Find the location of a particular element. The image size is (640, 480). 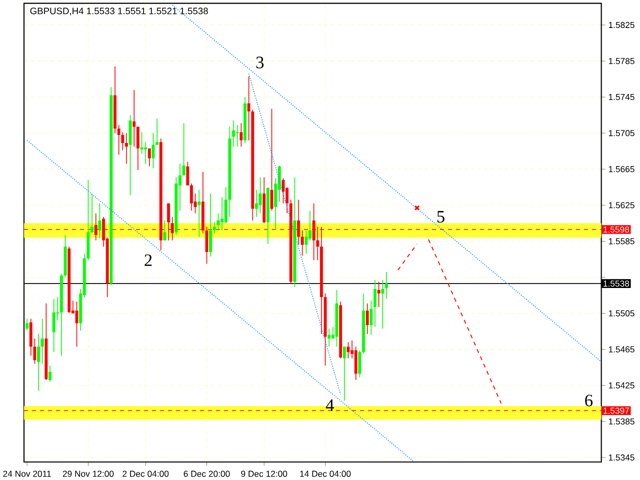

chart-title: GBPUSD,H4 1.5533 1.5551 1.5521 1.5538 is located at coordinates (119, 12).